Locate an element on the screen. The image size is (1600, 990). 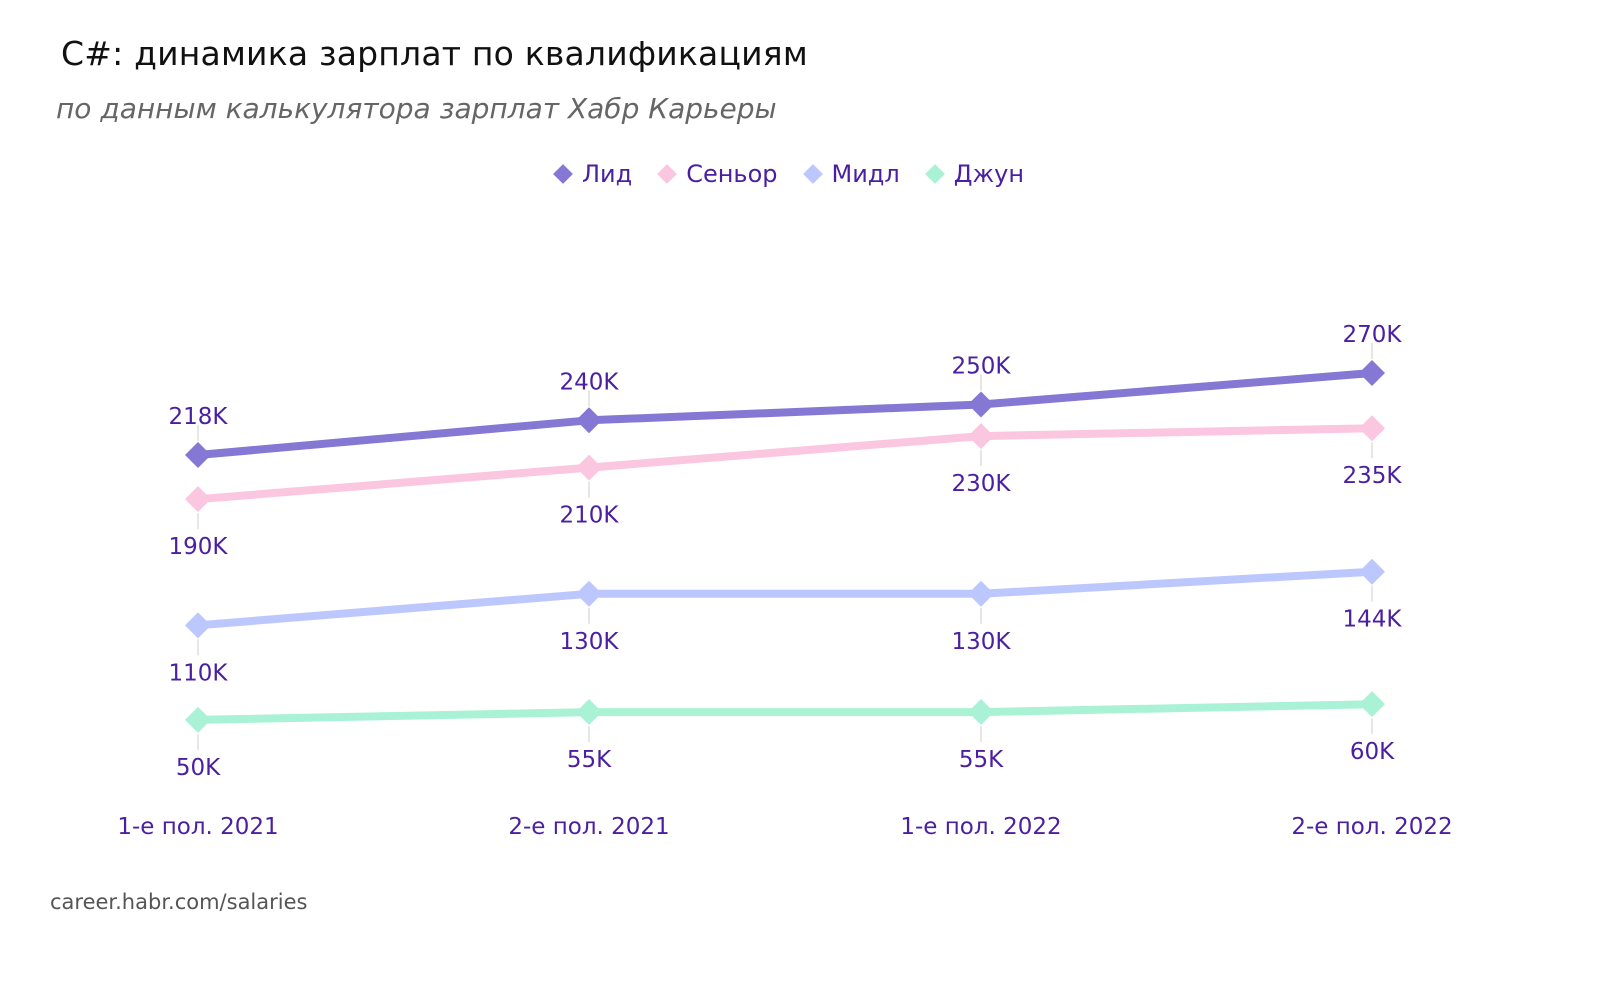
data-label: 218K is located at coordinates (199, 417).